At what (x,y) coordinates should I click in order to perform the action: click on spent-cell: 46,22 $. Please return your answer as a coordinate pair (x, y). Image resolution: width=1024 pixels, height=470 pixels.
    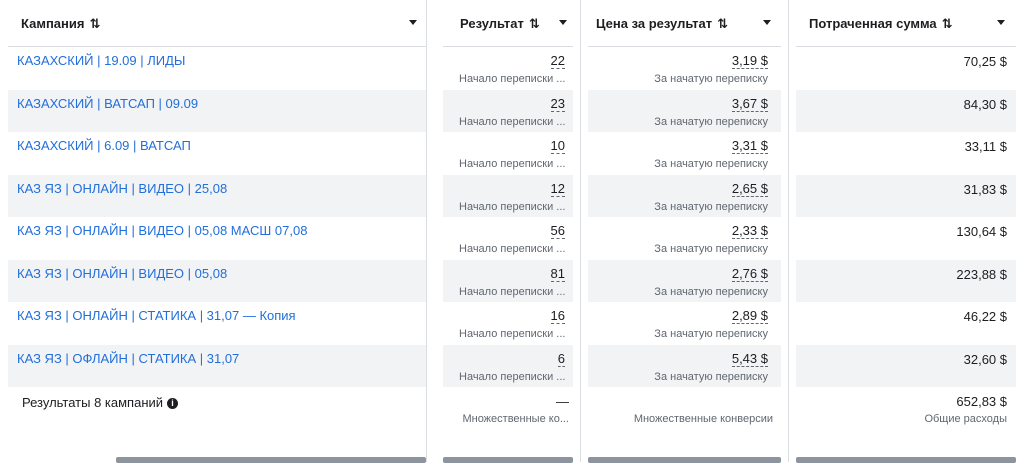
    Looking at the image, I should click on (906, 323).